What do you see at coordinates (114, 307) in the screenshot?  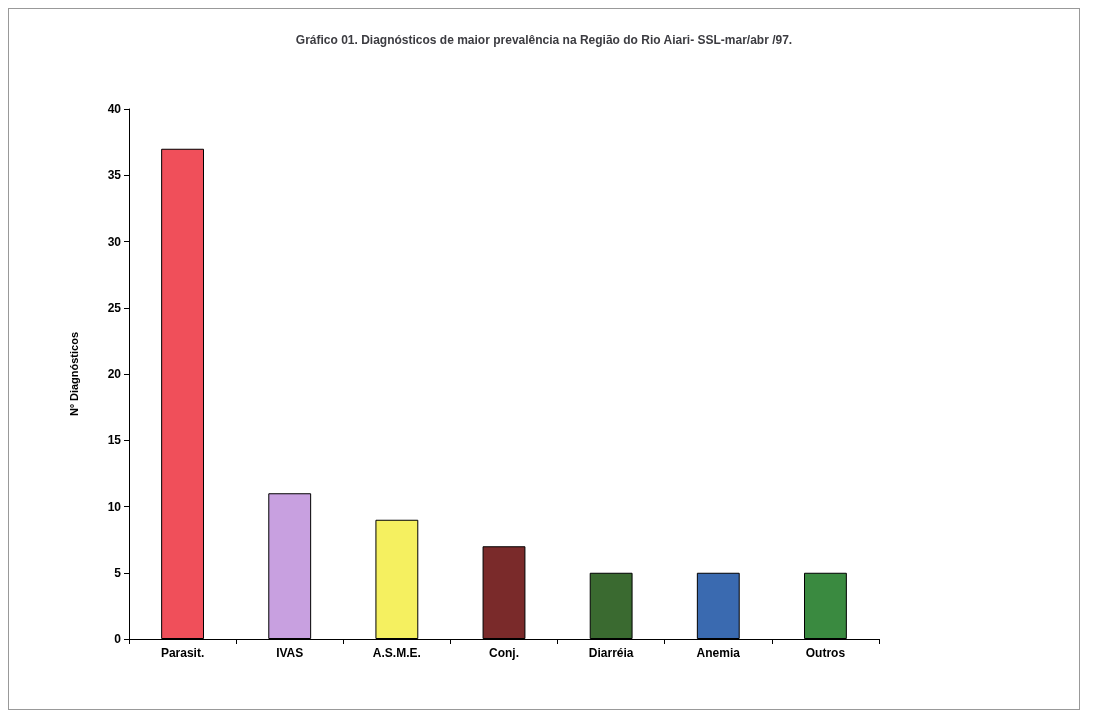 I see `y-tick-label: 25` at bounding box center [114, 307].